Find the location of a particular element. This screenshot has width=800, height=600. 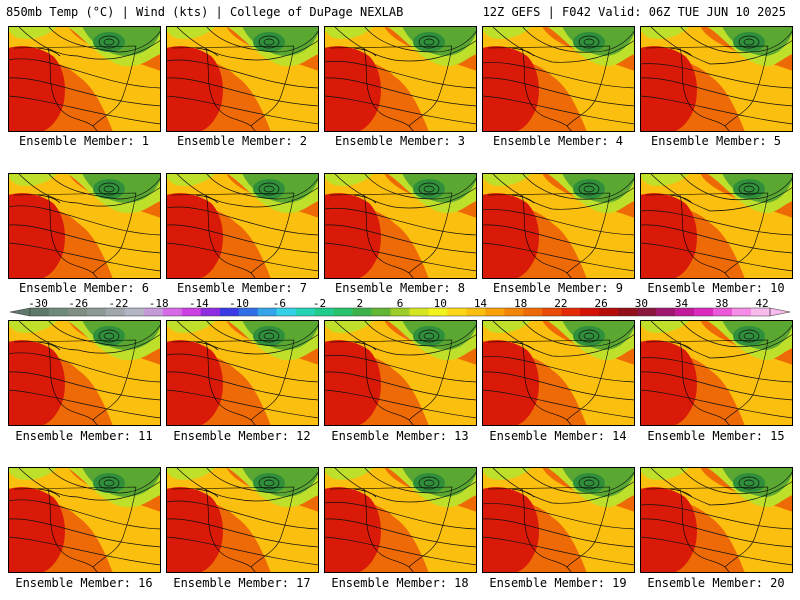

colorbar-tick-label: 38 is located at coordinates (722, 303).